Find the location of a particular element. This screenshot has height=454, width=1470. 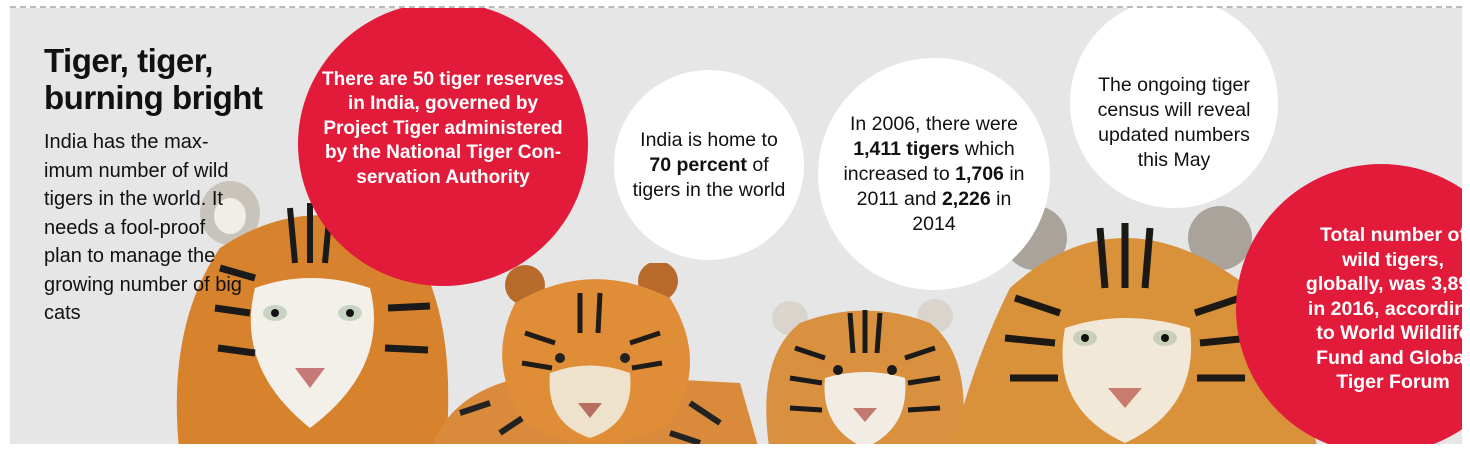

count-2014: 2,226 is located at coordinates (966, 198).